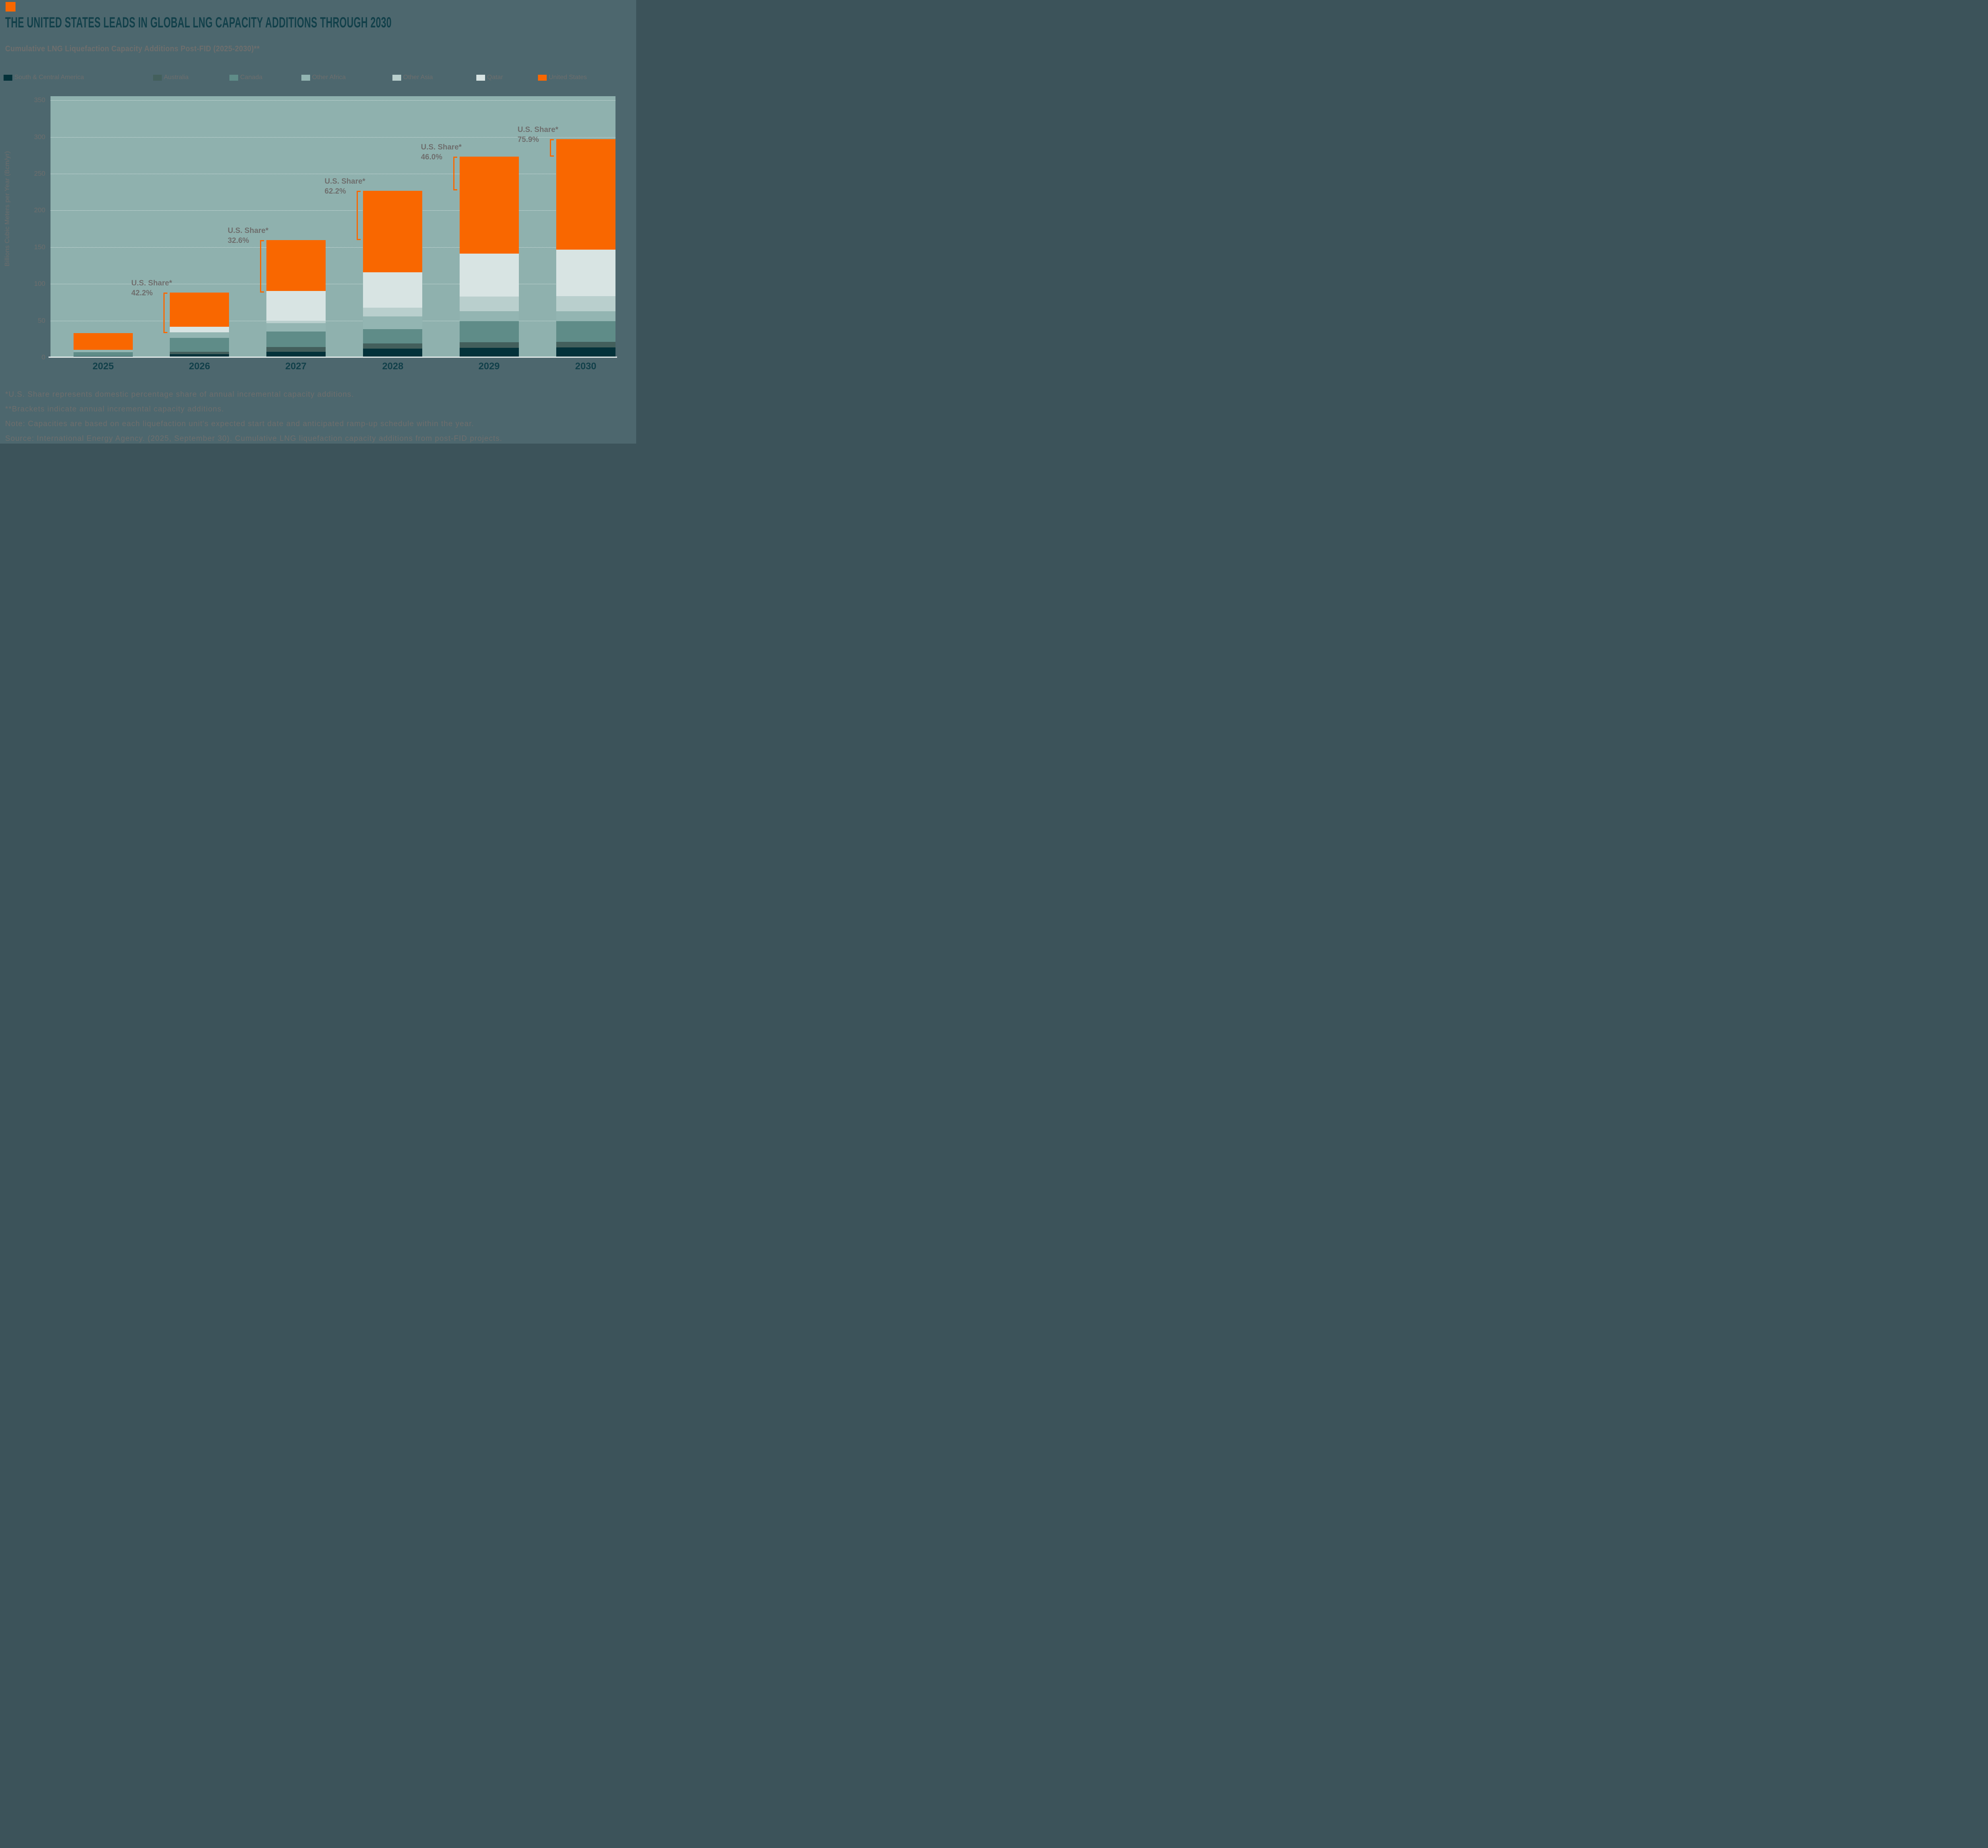  What do you see at coordinates (585, 316) in the screenshot?
I see `bar-segment-other-africa-2030` at bounding box center [585, 316].